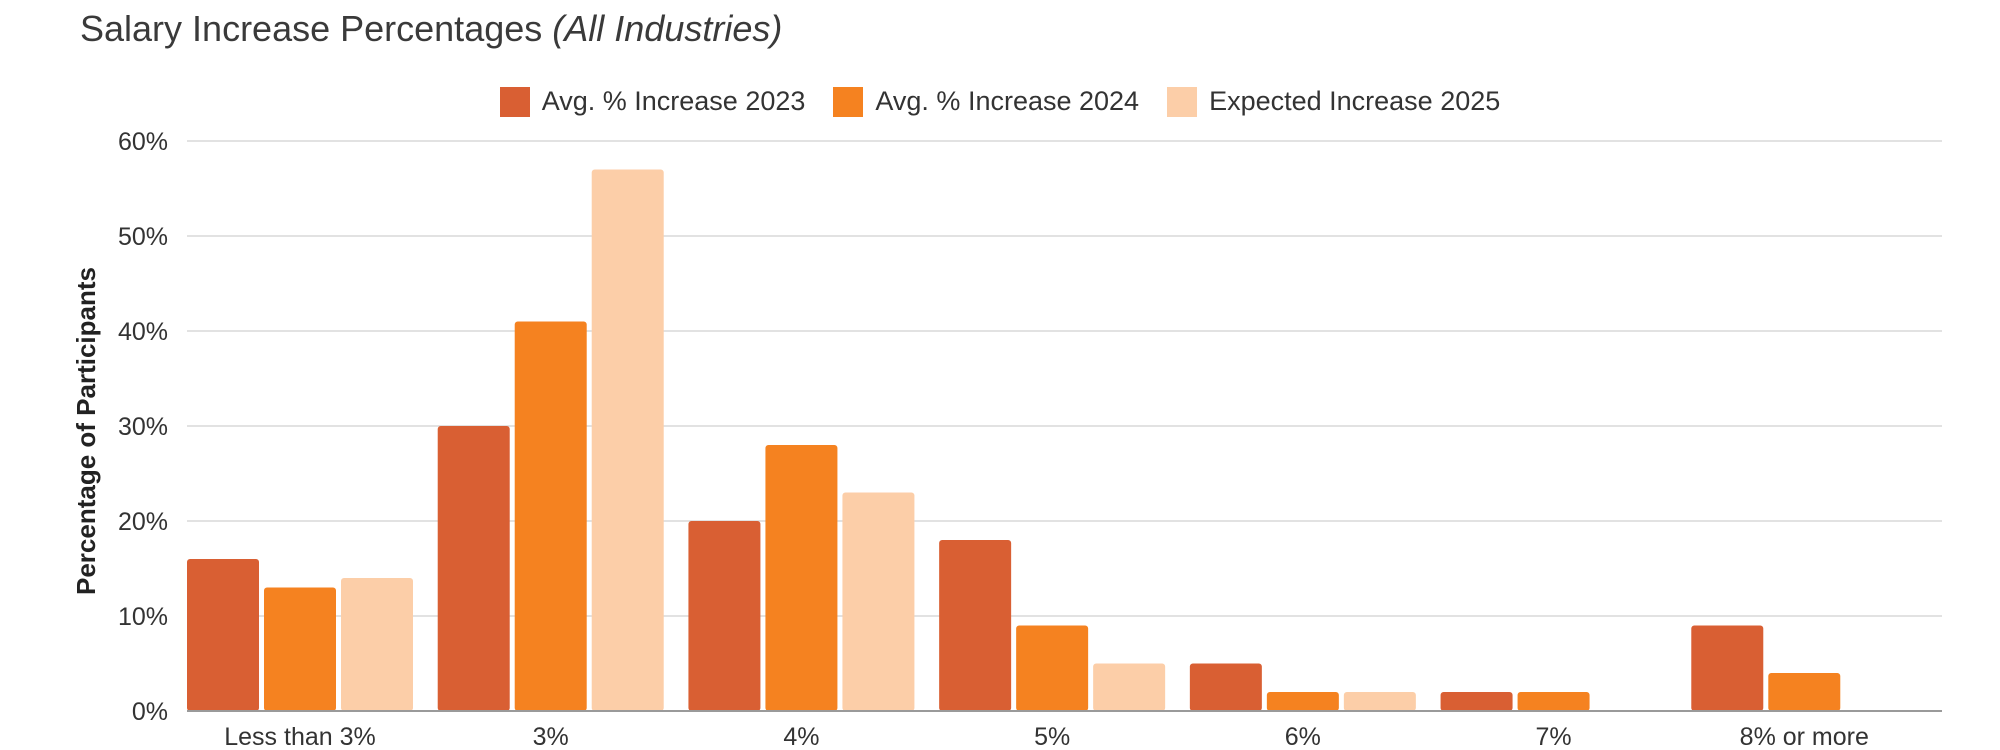 The height and width of the screenshot is (750, 2000). What do you see at coordinates (1554, 736) in the screenshot?
I see `x-tick-label: 7%` at bounding box center [1554, 736].